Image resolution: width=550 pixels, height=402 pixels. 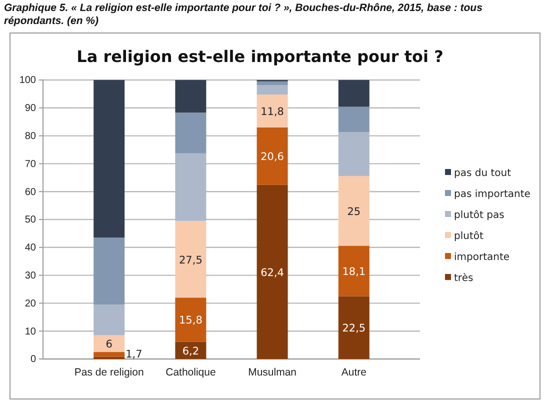 What do you see at coordinates (30, 108) in the screenshot?
I see `y-tick-label: 90` at bounding box center [30, 108].